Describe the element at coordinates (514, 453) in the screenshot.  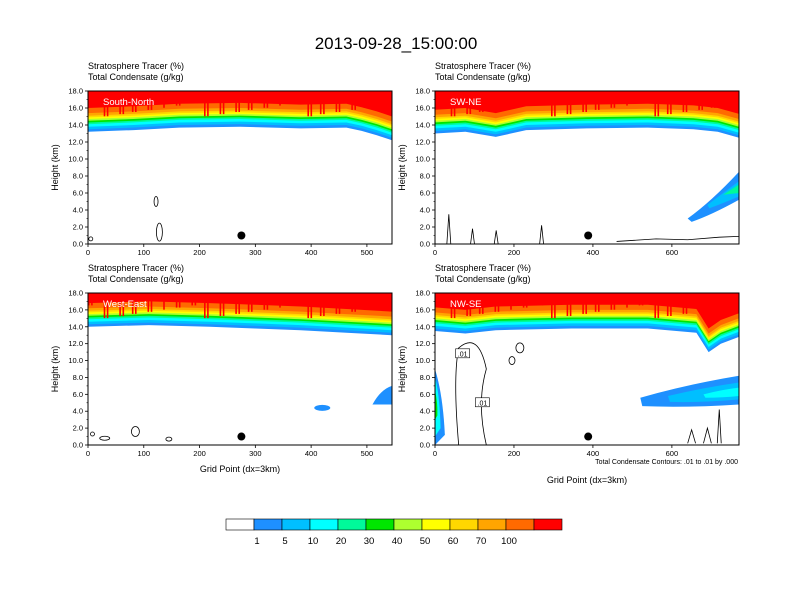
I see `x-tick-label: 200` at that location.